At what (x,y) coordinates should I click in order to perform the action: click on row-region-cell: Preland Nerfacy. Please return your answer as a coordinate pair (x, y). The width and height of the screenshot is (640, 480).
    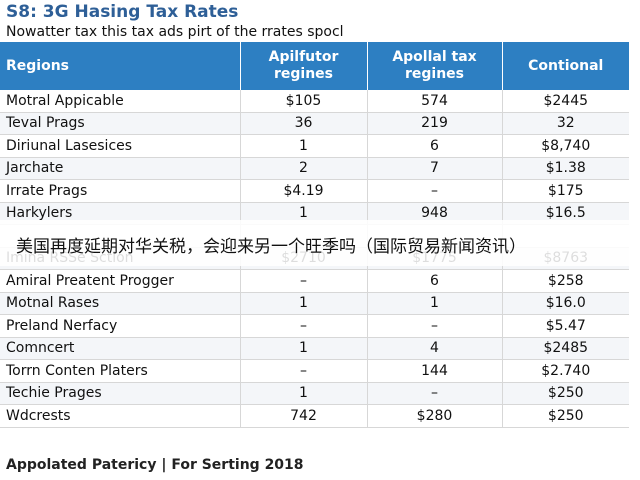
    Looking at the image, I should click on (120, 326).